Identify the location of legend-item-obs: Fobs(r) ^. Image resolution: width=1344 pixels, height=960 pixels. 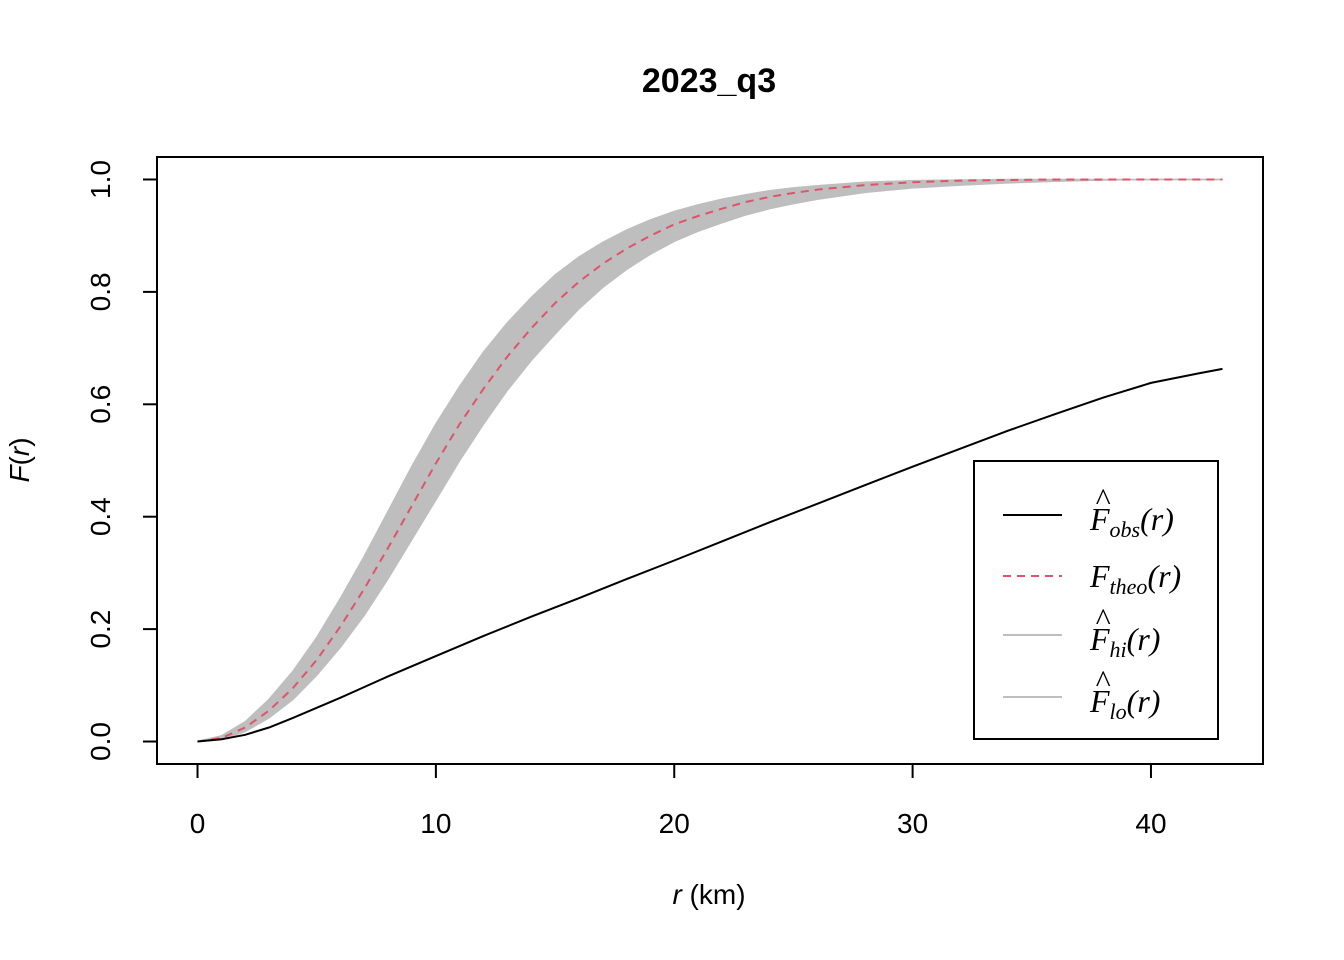
(1088, 511).